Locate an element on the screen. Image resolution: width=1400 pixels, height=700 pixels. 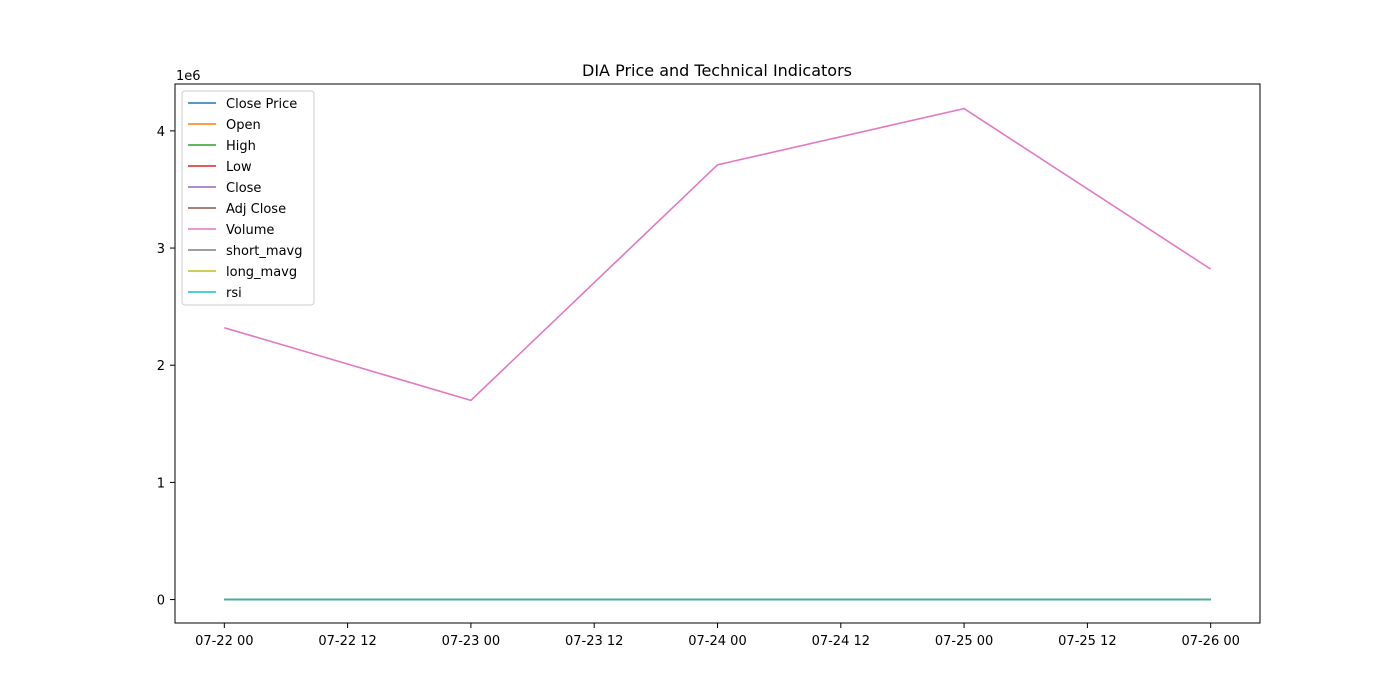
x-tick-label: 07-24 12 is located at coordinates (841, 641).